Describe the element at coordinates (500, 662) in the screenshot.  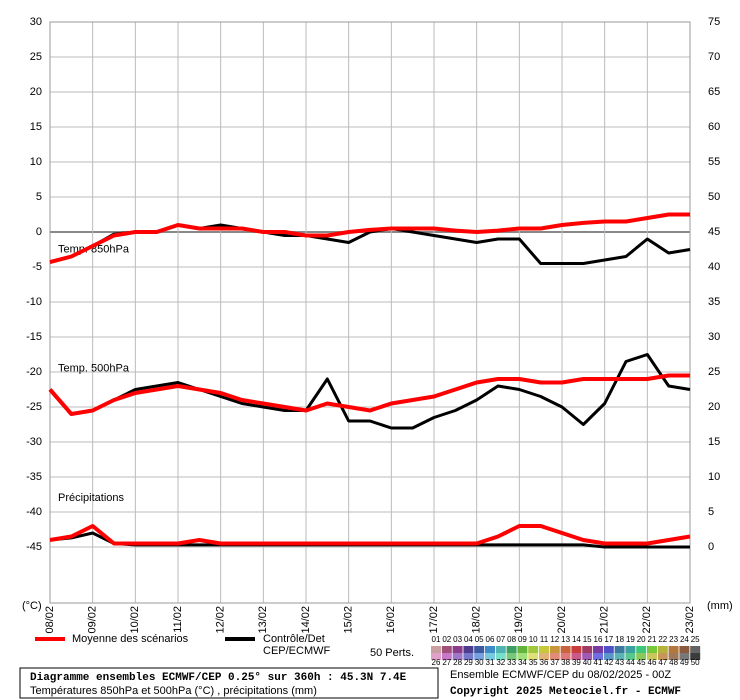
I see `pert-label: 32` at that location.